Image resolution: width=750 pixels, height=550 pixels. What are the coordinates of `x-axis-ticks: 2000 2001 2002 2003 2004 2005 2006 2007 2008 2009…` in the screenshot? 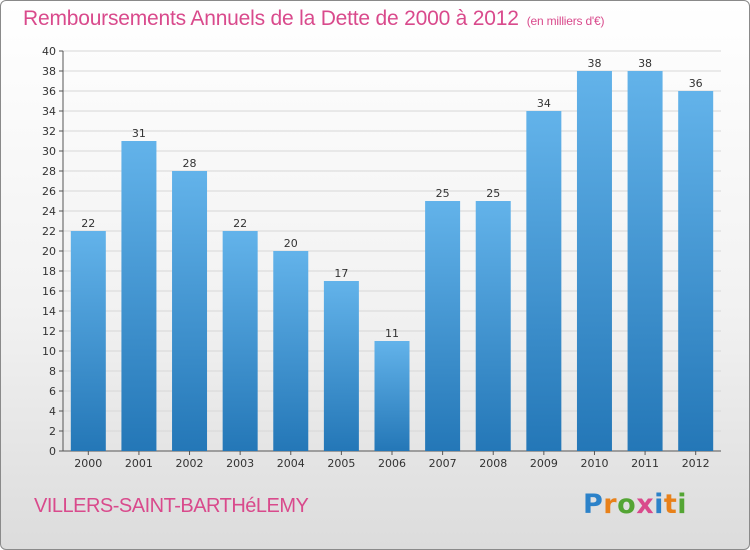 It's located at (392, 460).